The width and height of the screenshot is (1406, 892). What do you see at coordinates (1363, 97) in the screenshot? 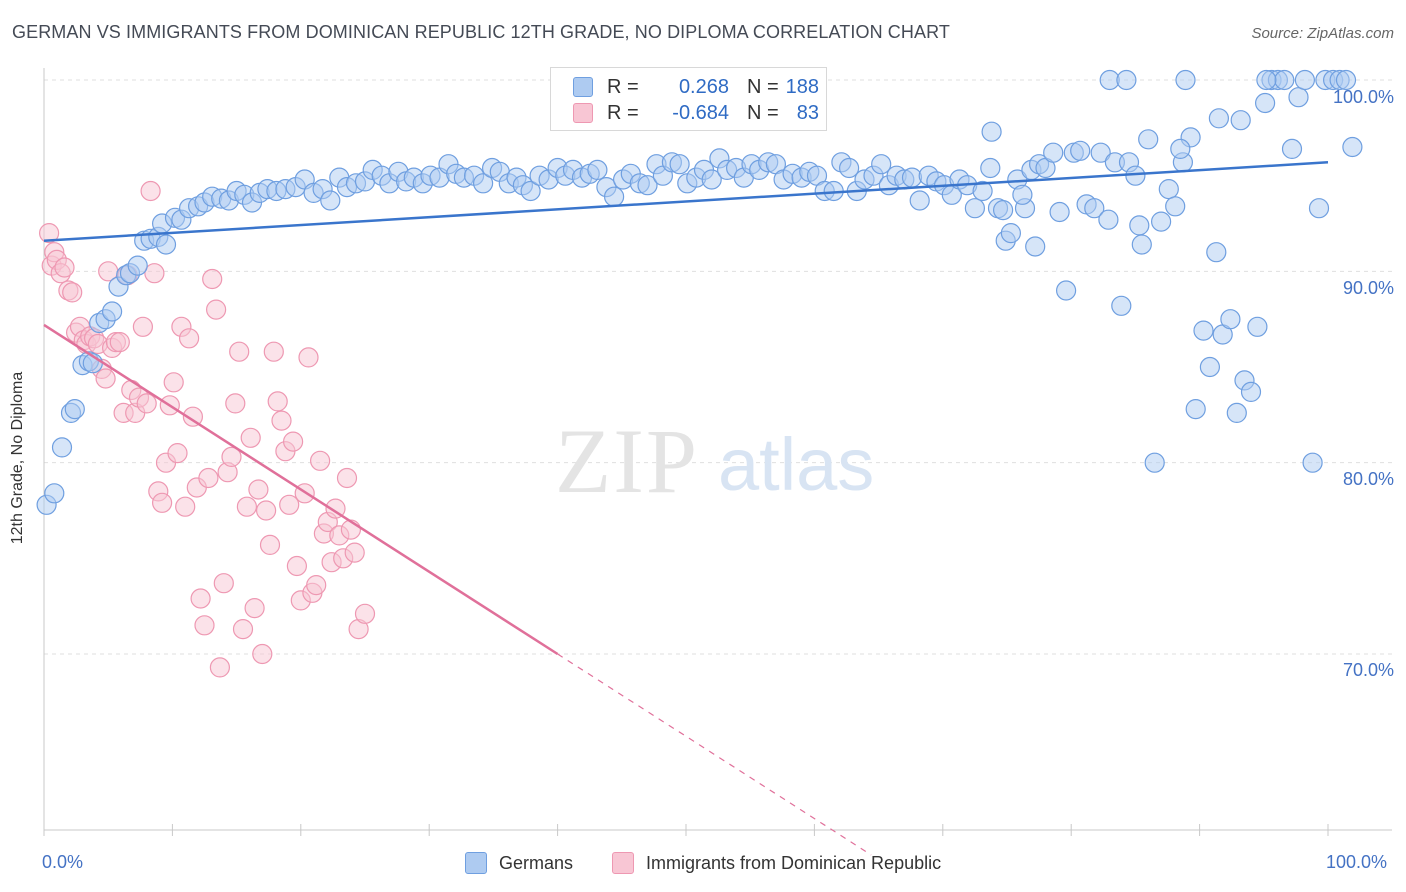
I see `y-tick-100: 100.0%` at bounding box center [1363, 97].